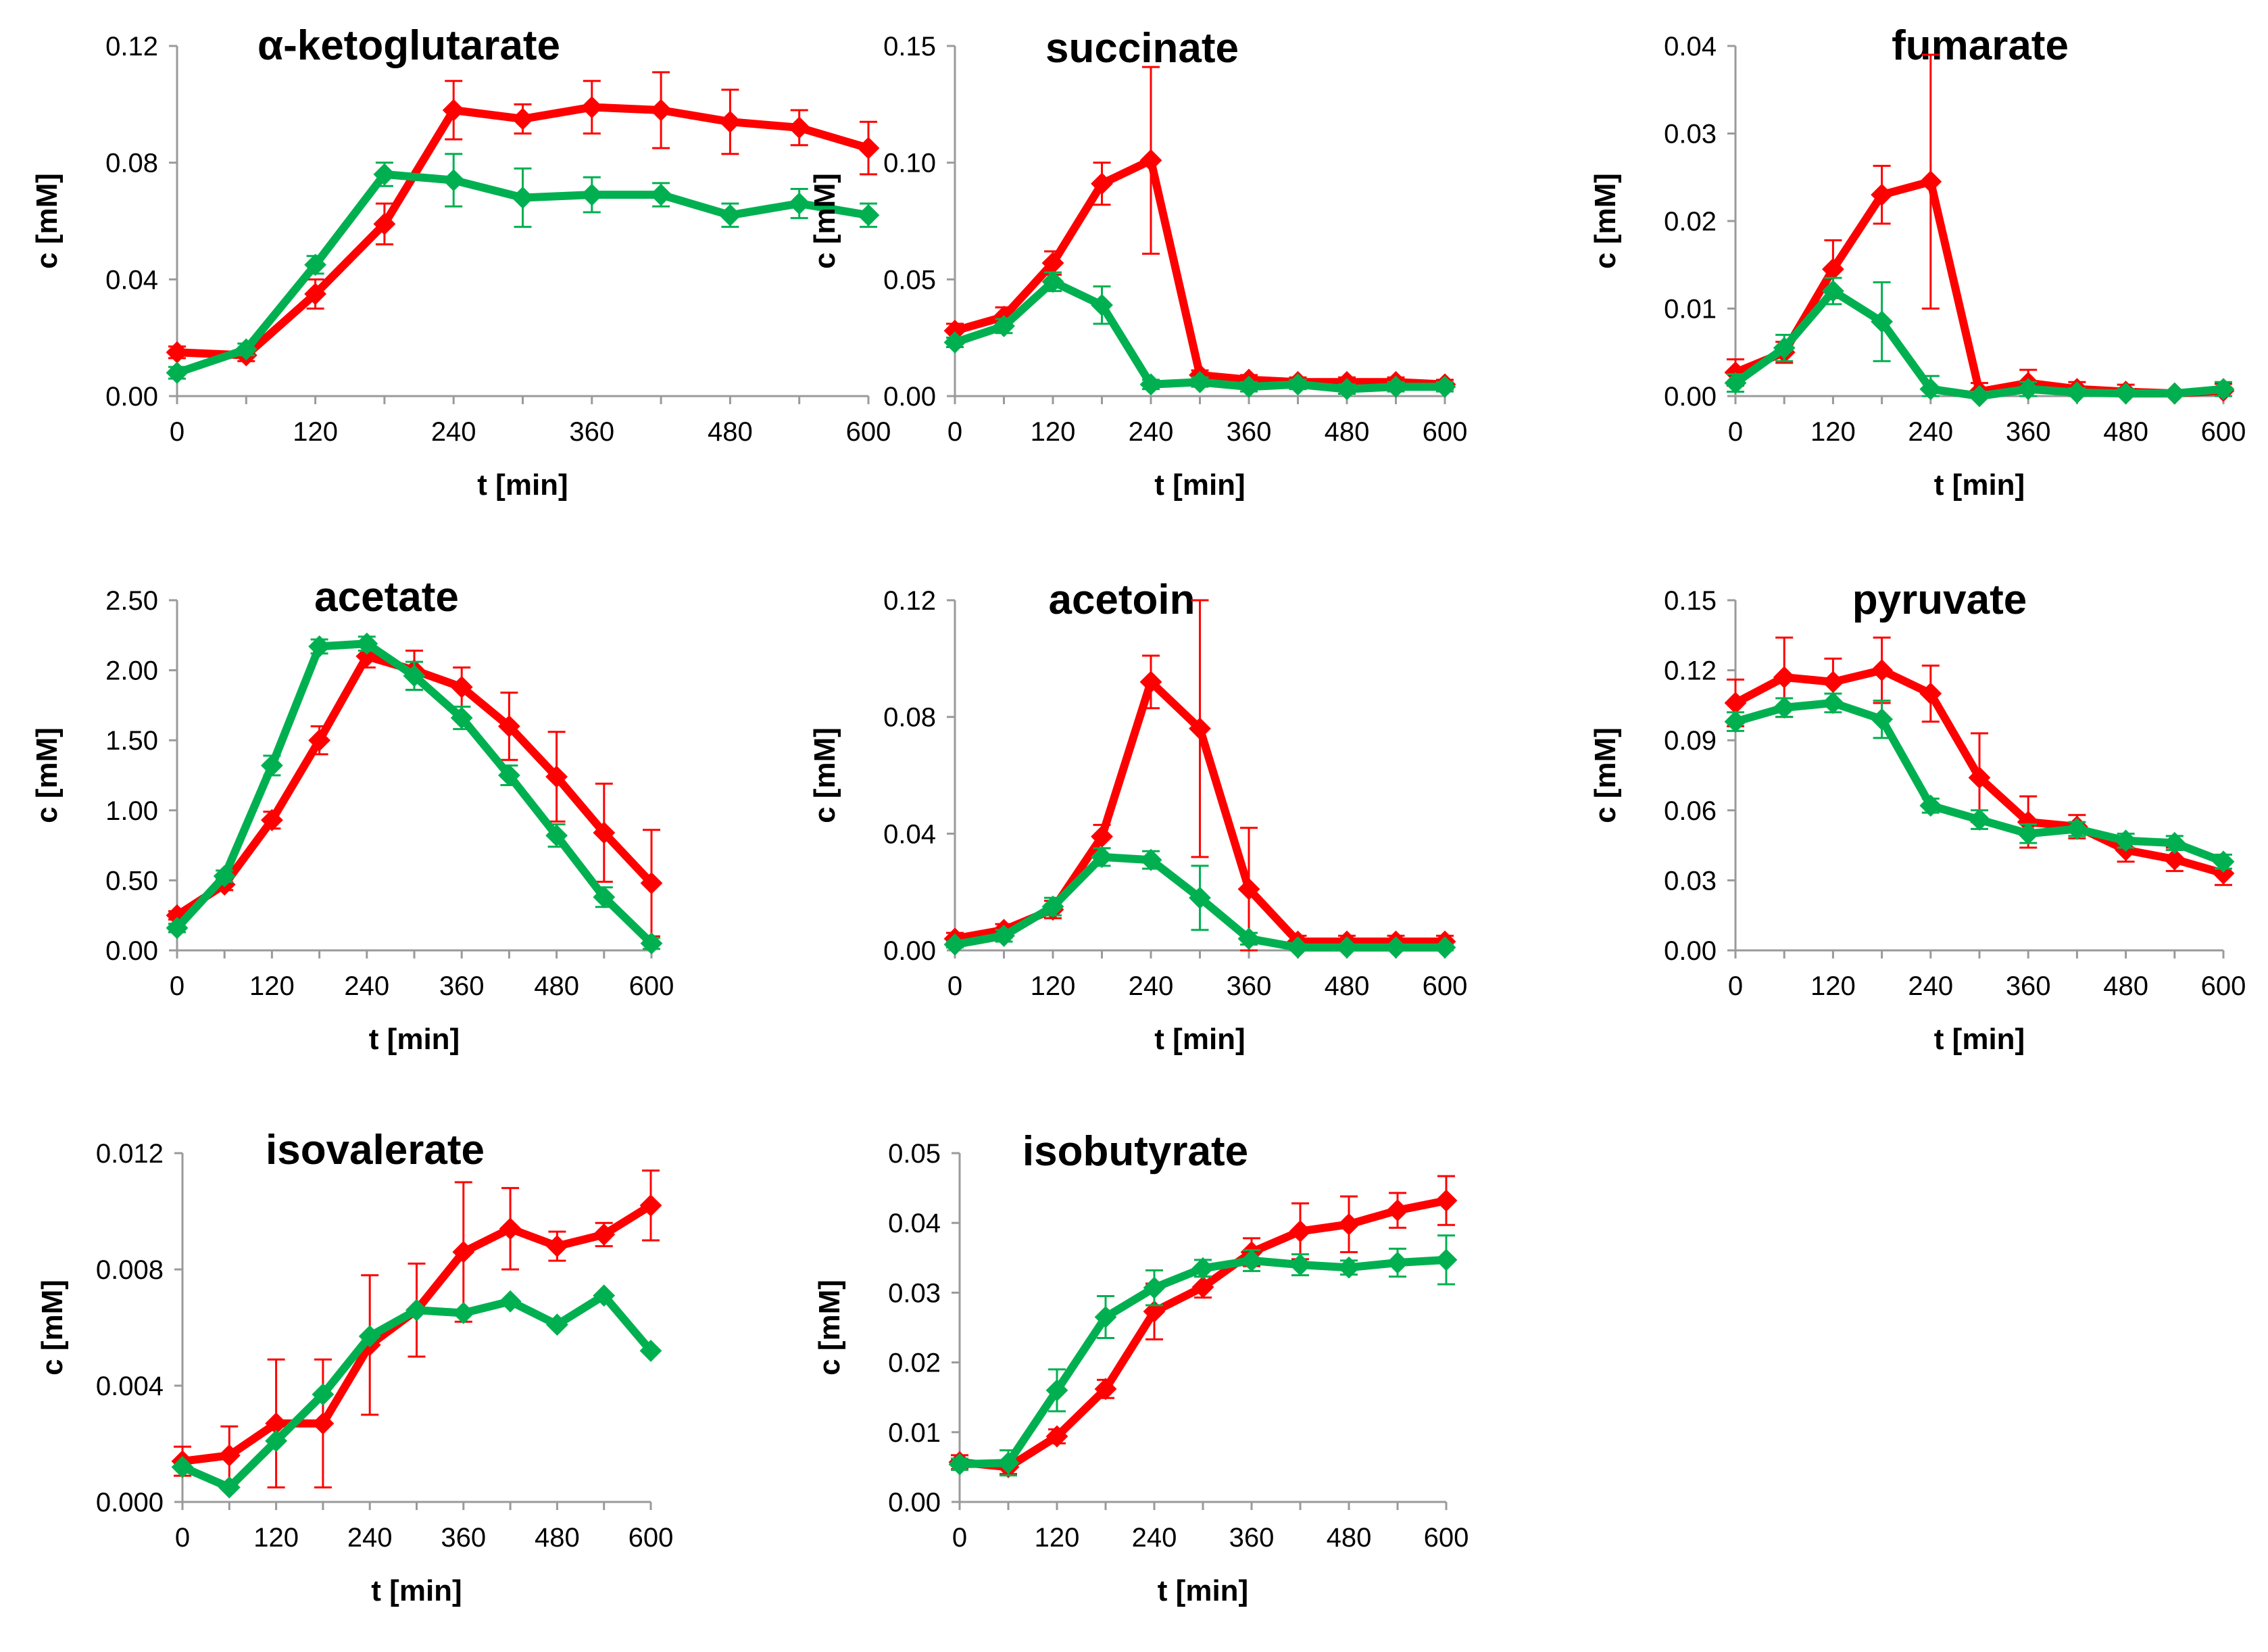  What do you see at coordinates (909, 280) in the screenshot?
I see `y-tick-label: 0.05` at bounding box center [909, 280].